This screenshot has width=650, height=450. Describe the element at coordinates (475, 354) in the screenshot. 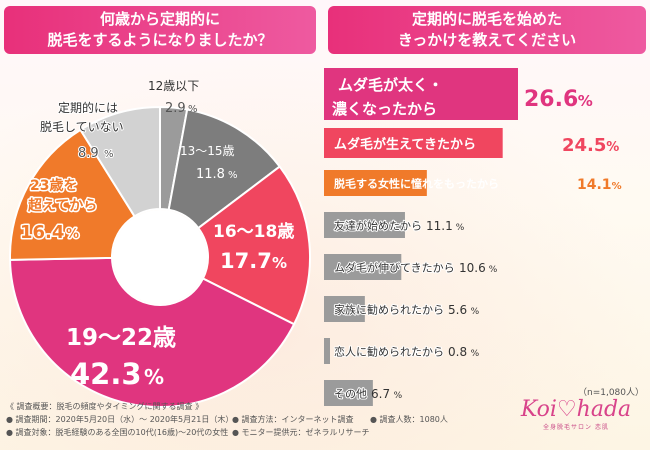

I see `bar-unit-7: %` at that location.